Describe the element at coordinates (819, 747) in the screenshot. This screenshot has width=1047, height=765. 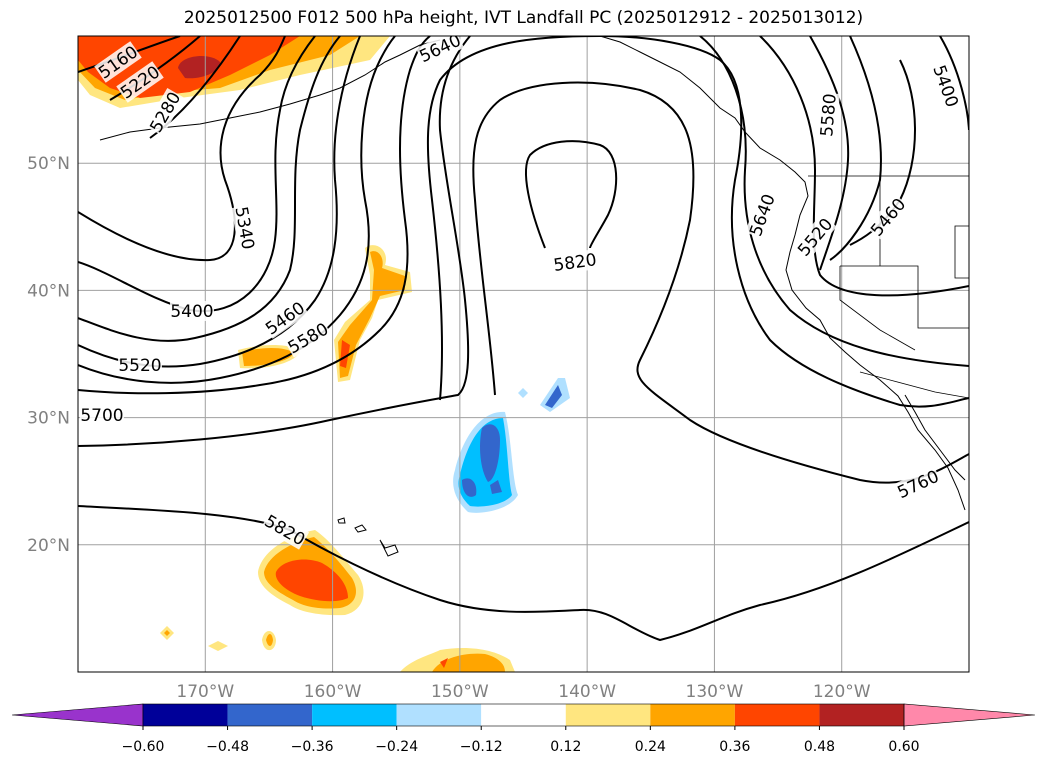
I see `colorbar-tick-label: 0.48` at that location.